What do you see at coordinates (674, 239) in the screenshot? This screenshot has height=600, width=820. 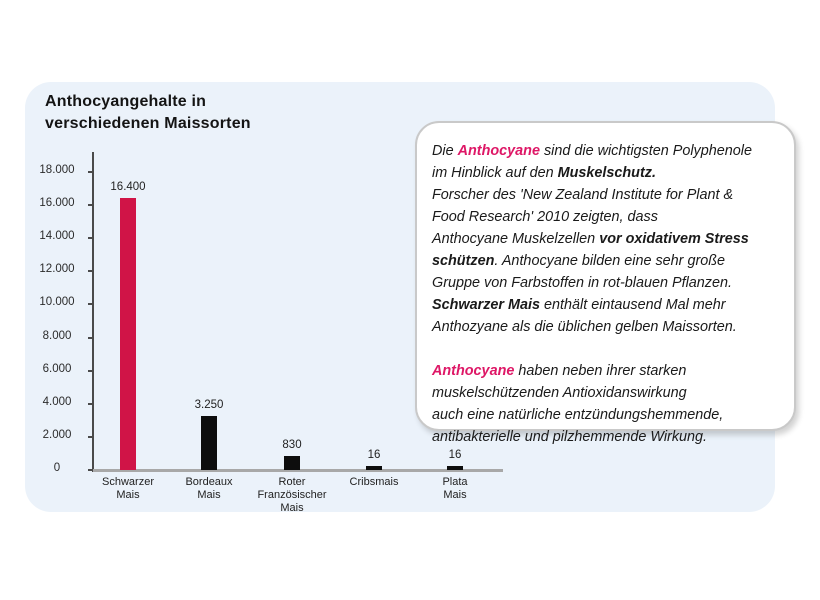 I see `text-segment: vor oxidativem Stress` at bounding box center [674, 239].